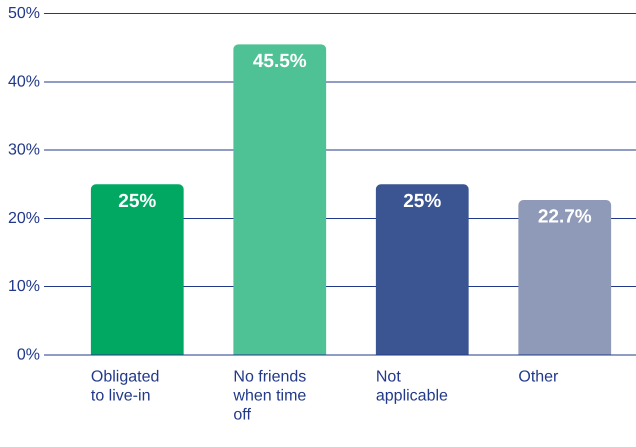  I want to click on y-tick-label: 0%, so click(28, 355).